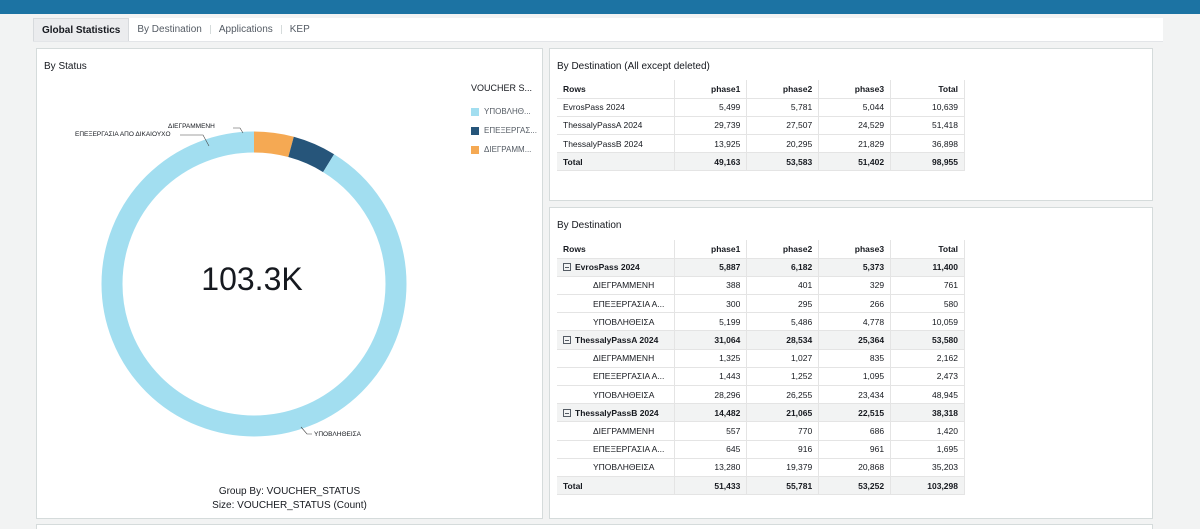 This screenshot has width=1200, height=529. What do you see at coordinates (927, 467) in the screenshot?
I see `table-cell-value: 35,203` at bounding box center [927, 467].